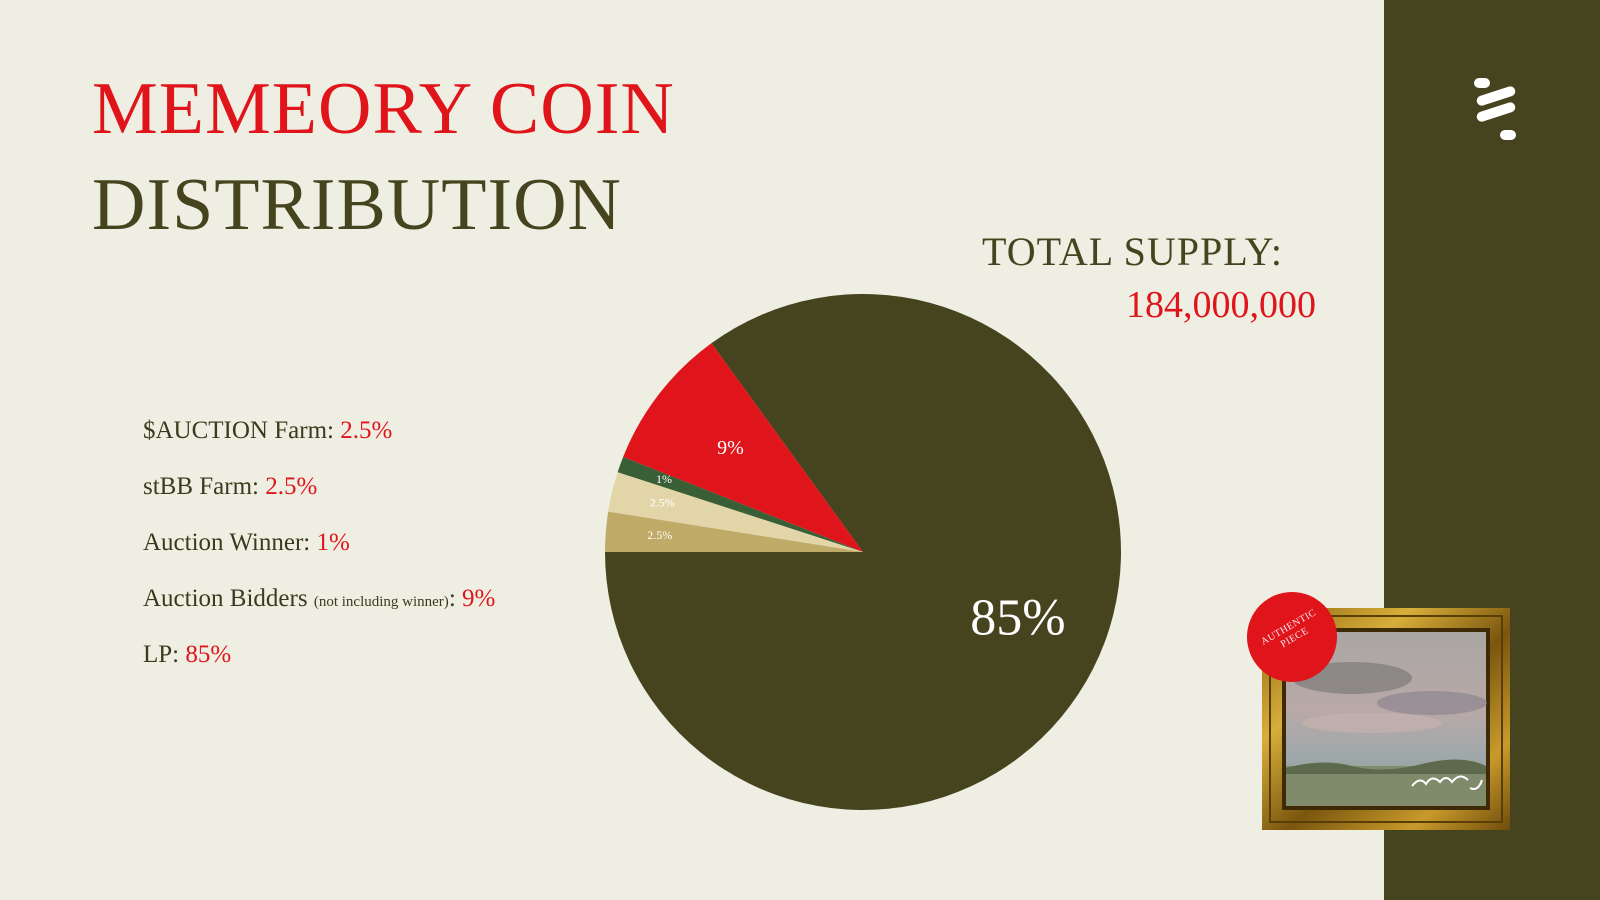 This screenshot has height=900, width=1600. I want to click on legend-label: Auction Bidders, so click(225, 598).